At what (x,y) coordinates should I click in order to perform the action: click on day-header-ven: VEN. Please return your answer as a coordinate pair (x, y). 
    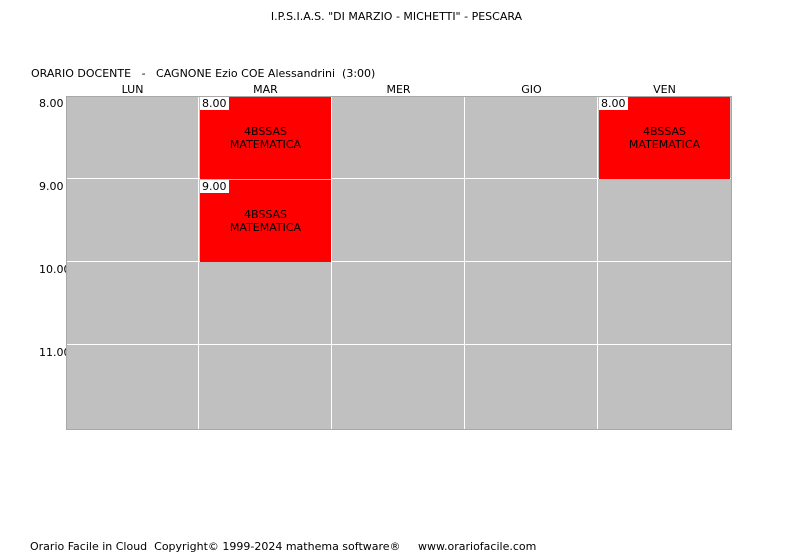
    Looking at the image, I should click on (664, 89).